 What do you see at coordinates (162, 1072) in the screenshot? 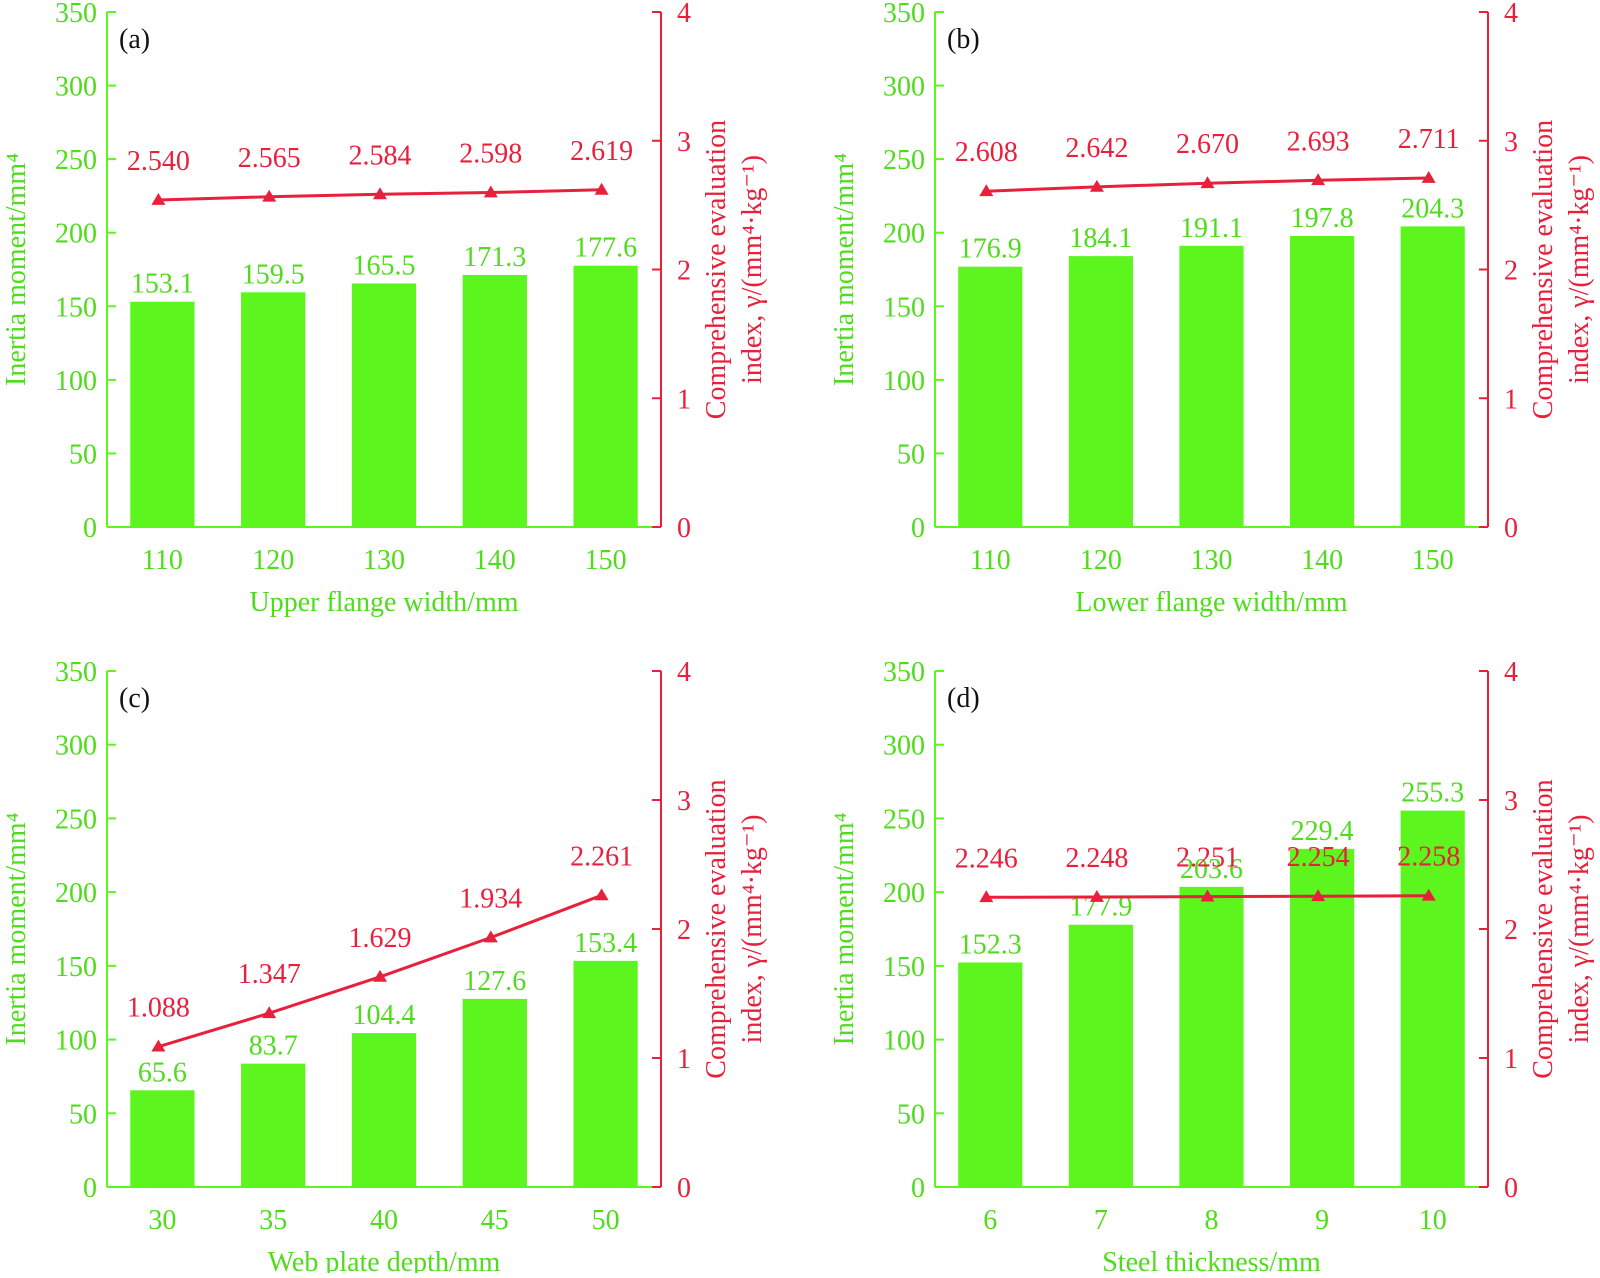
I see `bar-value-label: 65.6` at bounding box center [162, 1072].